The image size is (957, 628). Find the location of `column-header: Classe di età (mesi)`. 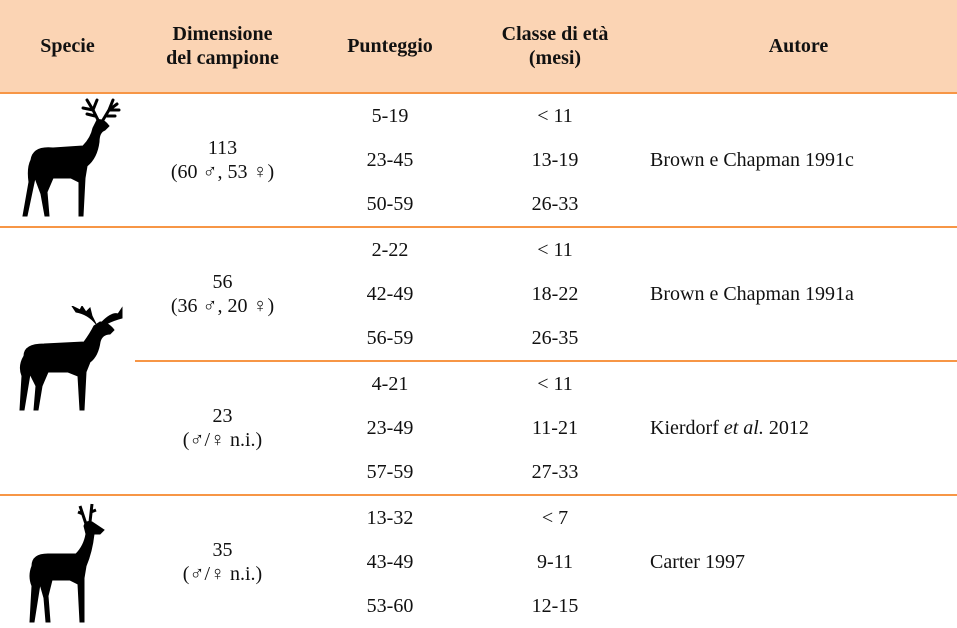

column-header: Classe di età (mesi) is located at coordinates (555, 47).